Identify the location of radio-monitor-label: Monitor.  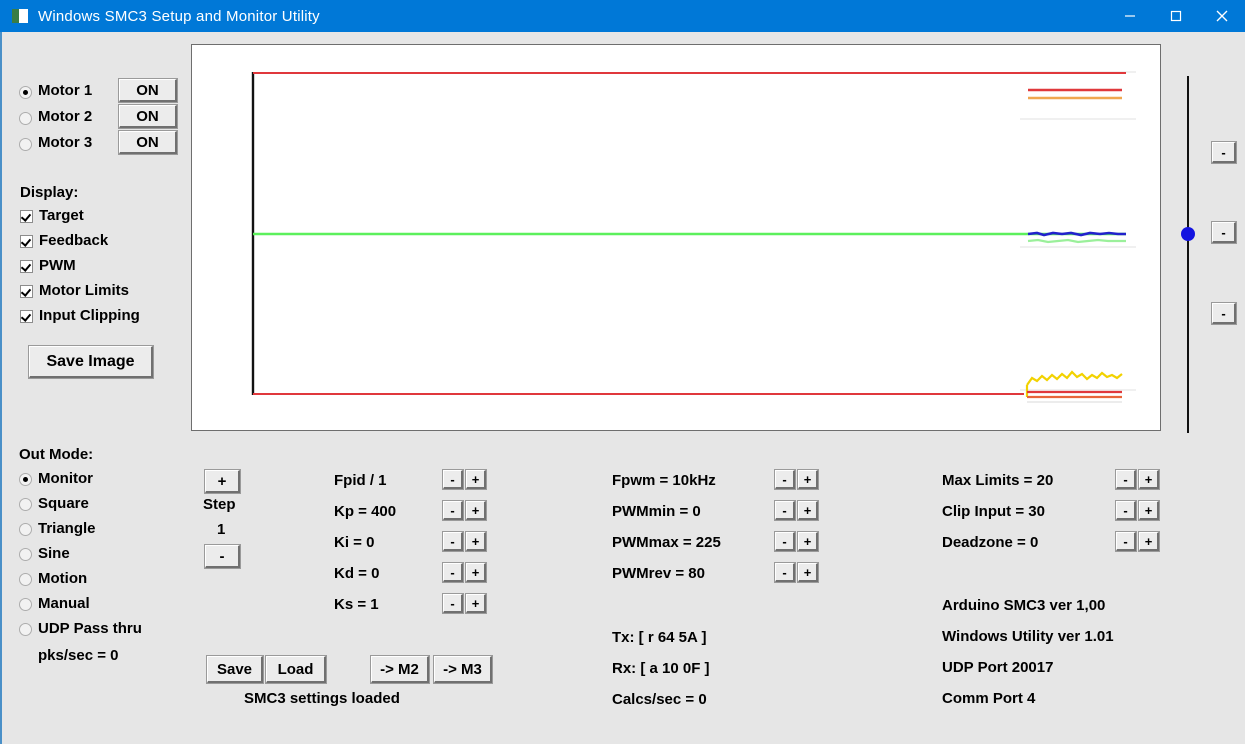
(65, 478).